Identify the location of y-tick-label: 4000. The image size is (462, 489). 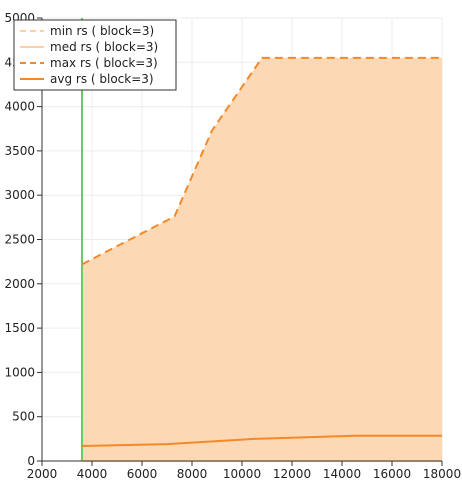
(19, 107).